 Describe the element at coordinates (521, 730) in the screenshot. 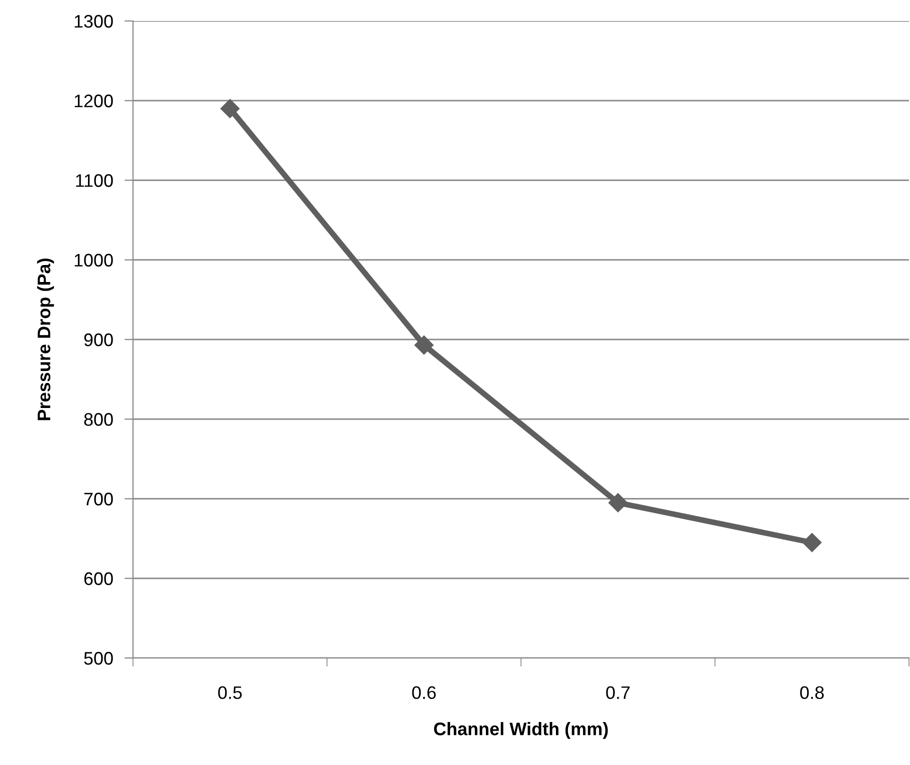

I see `x-axis-title: Channel Width (mm)` at that location.